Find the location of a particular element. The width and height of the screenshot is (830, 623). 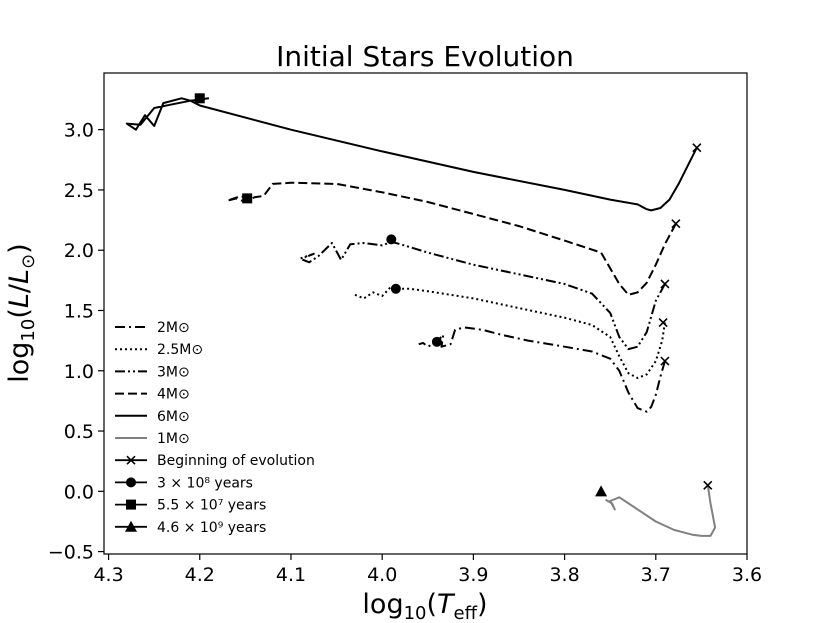

y-tick-label-1: 0.0 is located at coordinates (79, 492).